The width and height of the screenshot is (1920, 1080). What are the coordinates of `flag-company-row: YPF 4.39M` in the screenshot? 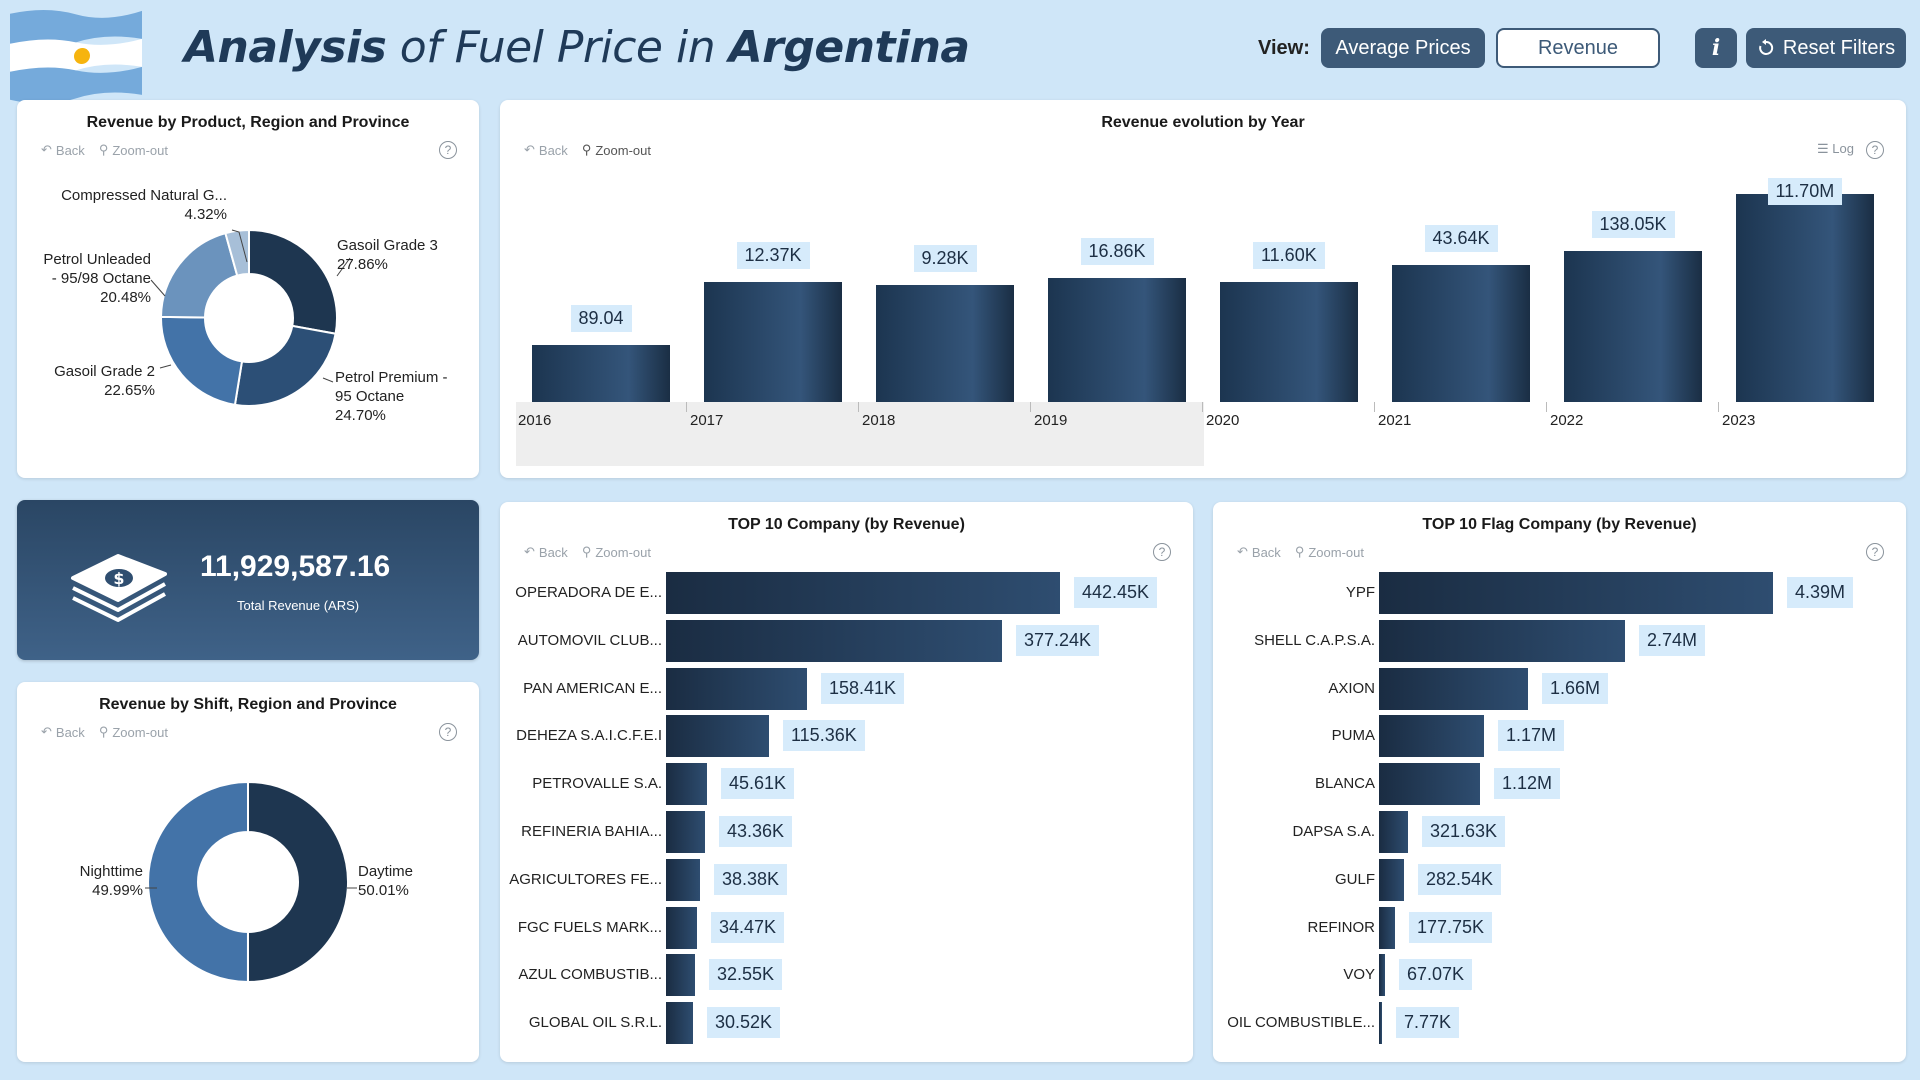 It's located at (1559, 593).